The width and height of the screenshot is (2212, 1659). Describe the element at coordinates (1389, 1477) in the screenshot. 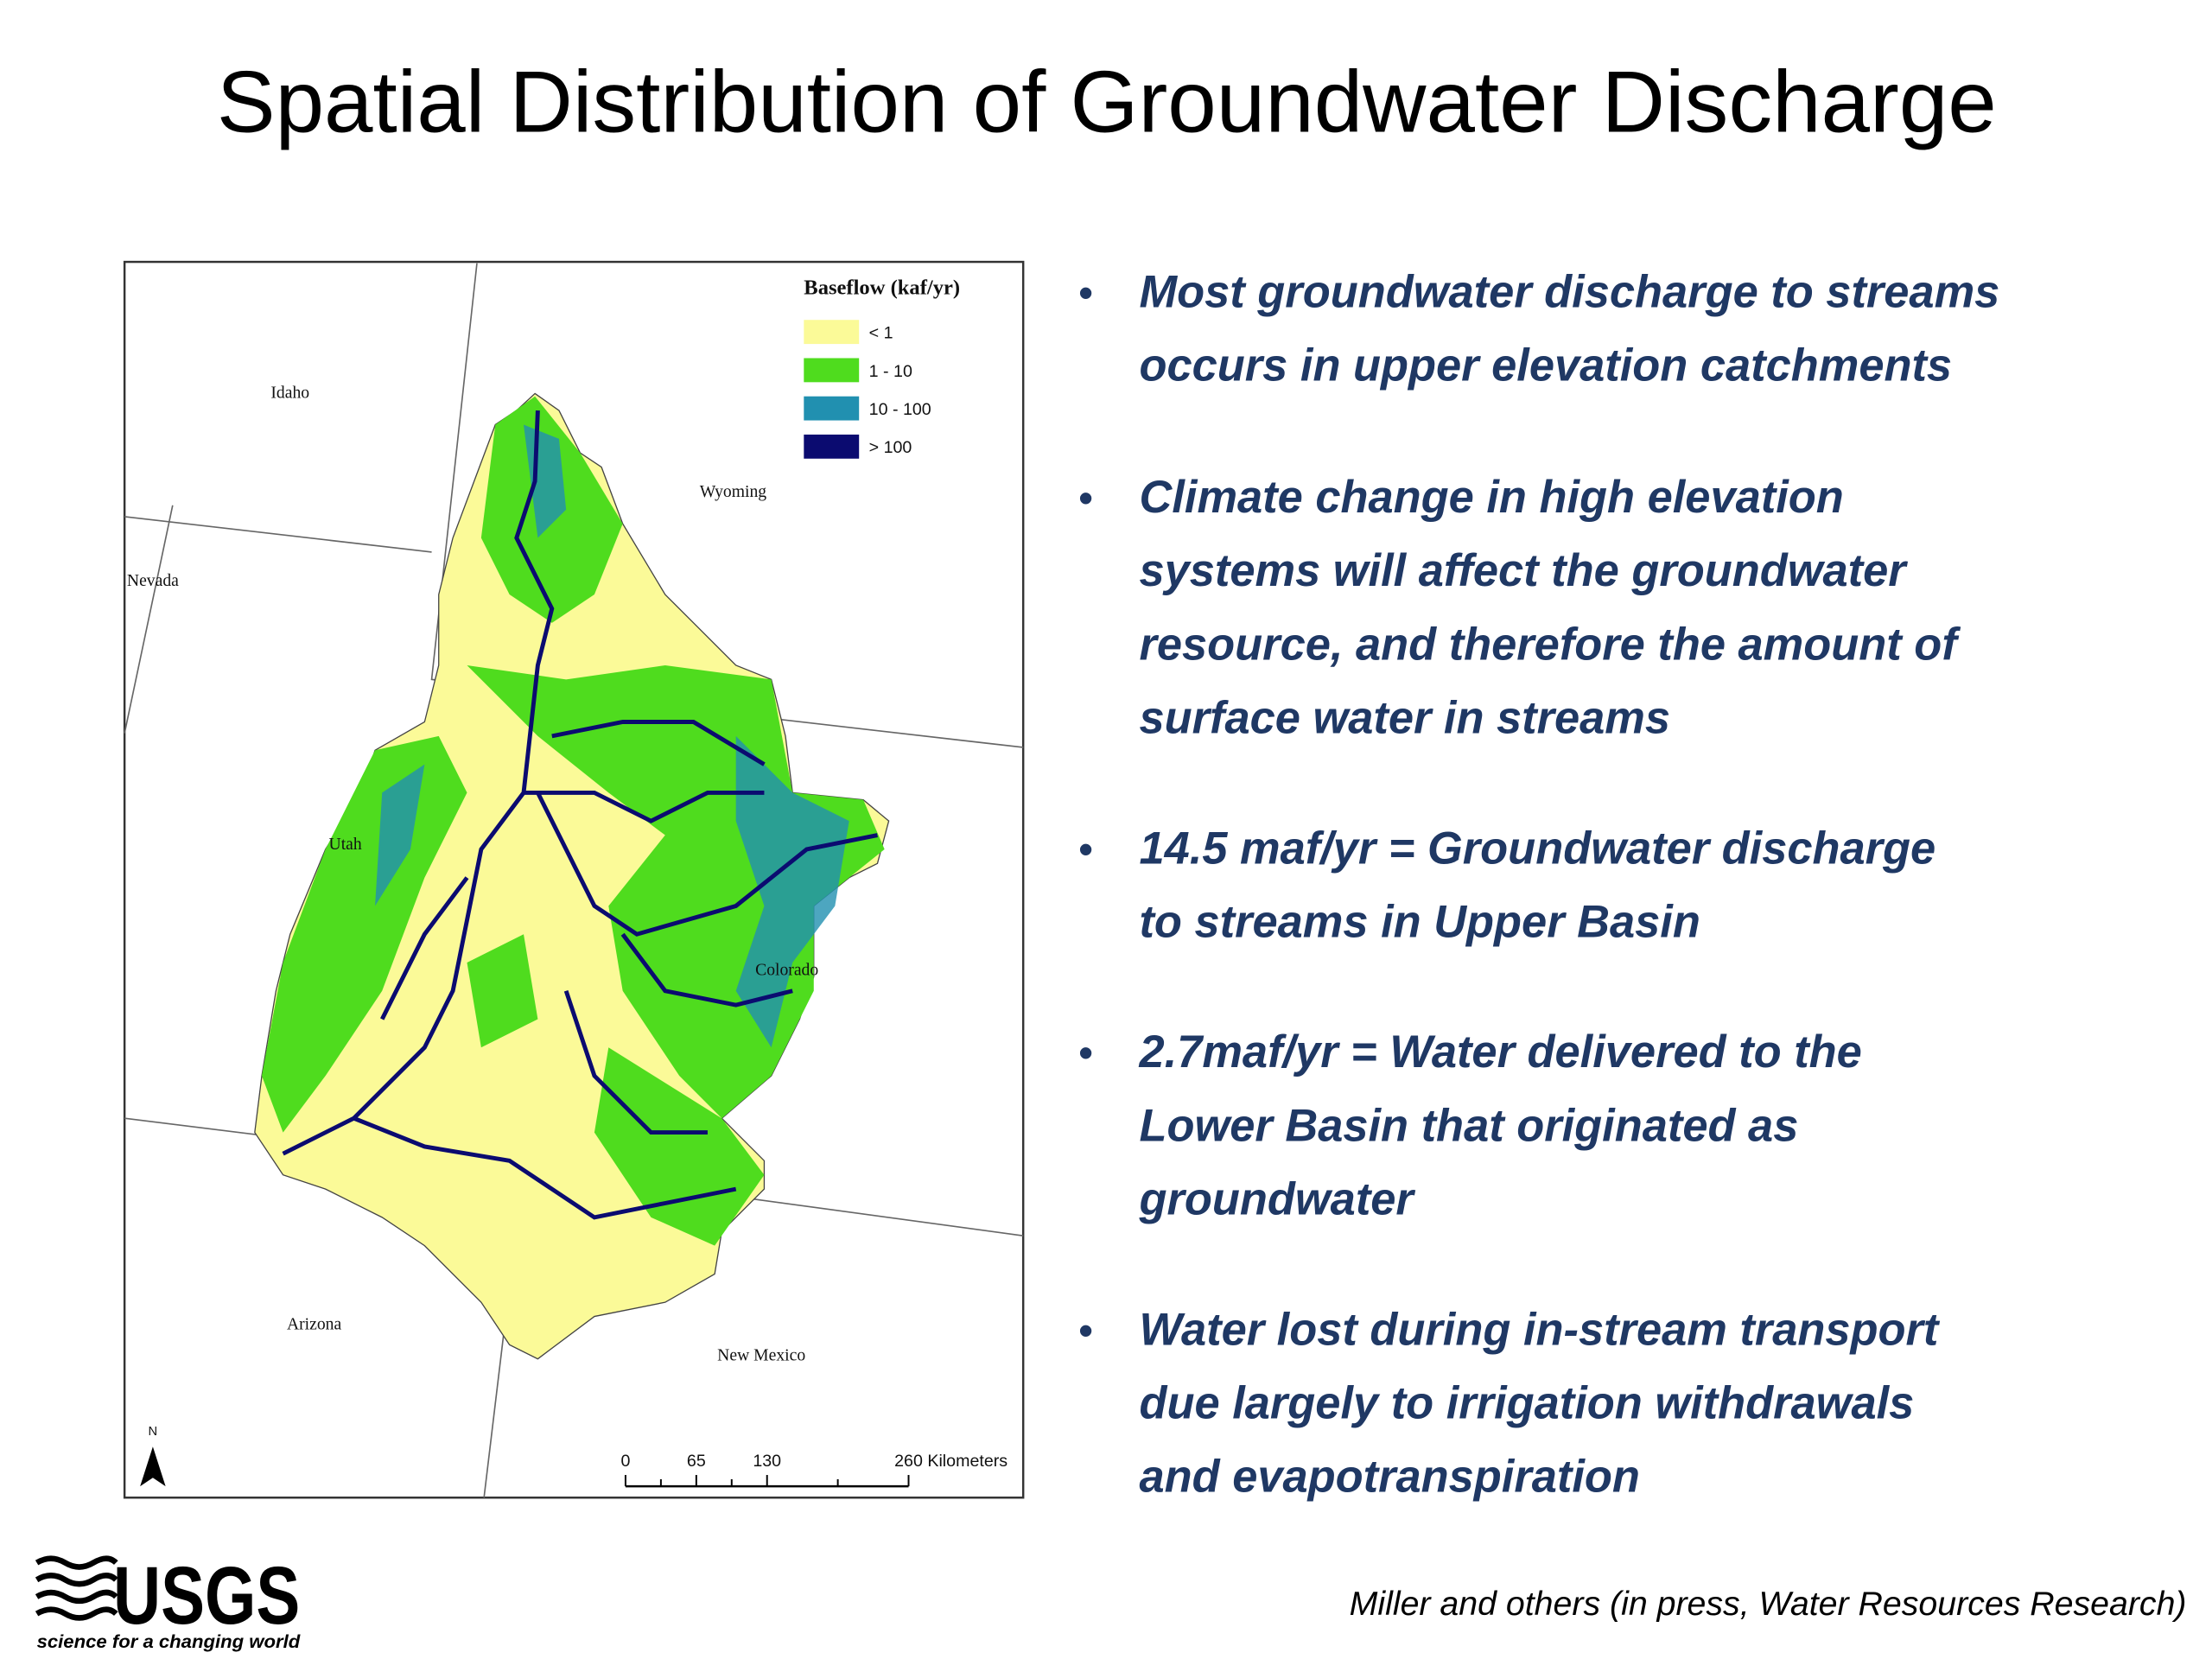

I see `bullet-line: and evapotranspiration` at that location.